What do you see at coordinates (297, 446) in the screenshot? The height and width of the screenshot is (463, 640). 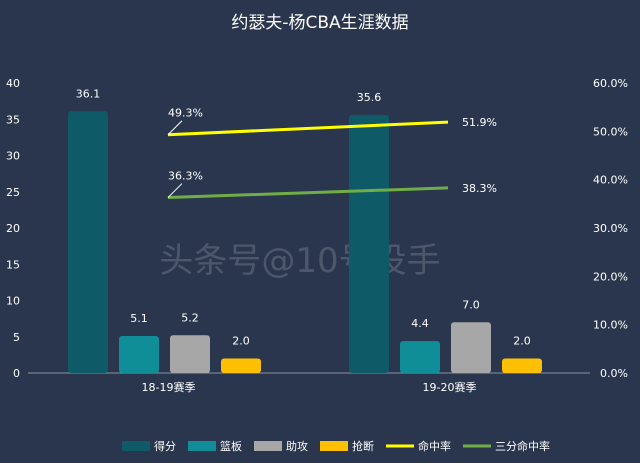 I see `legend-label: 助攻` at bounding box center [297, 446].